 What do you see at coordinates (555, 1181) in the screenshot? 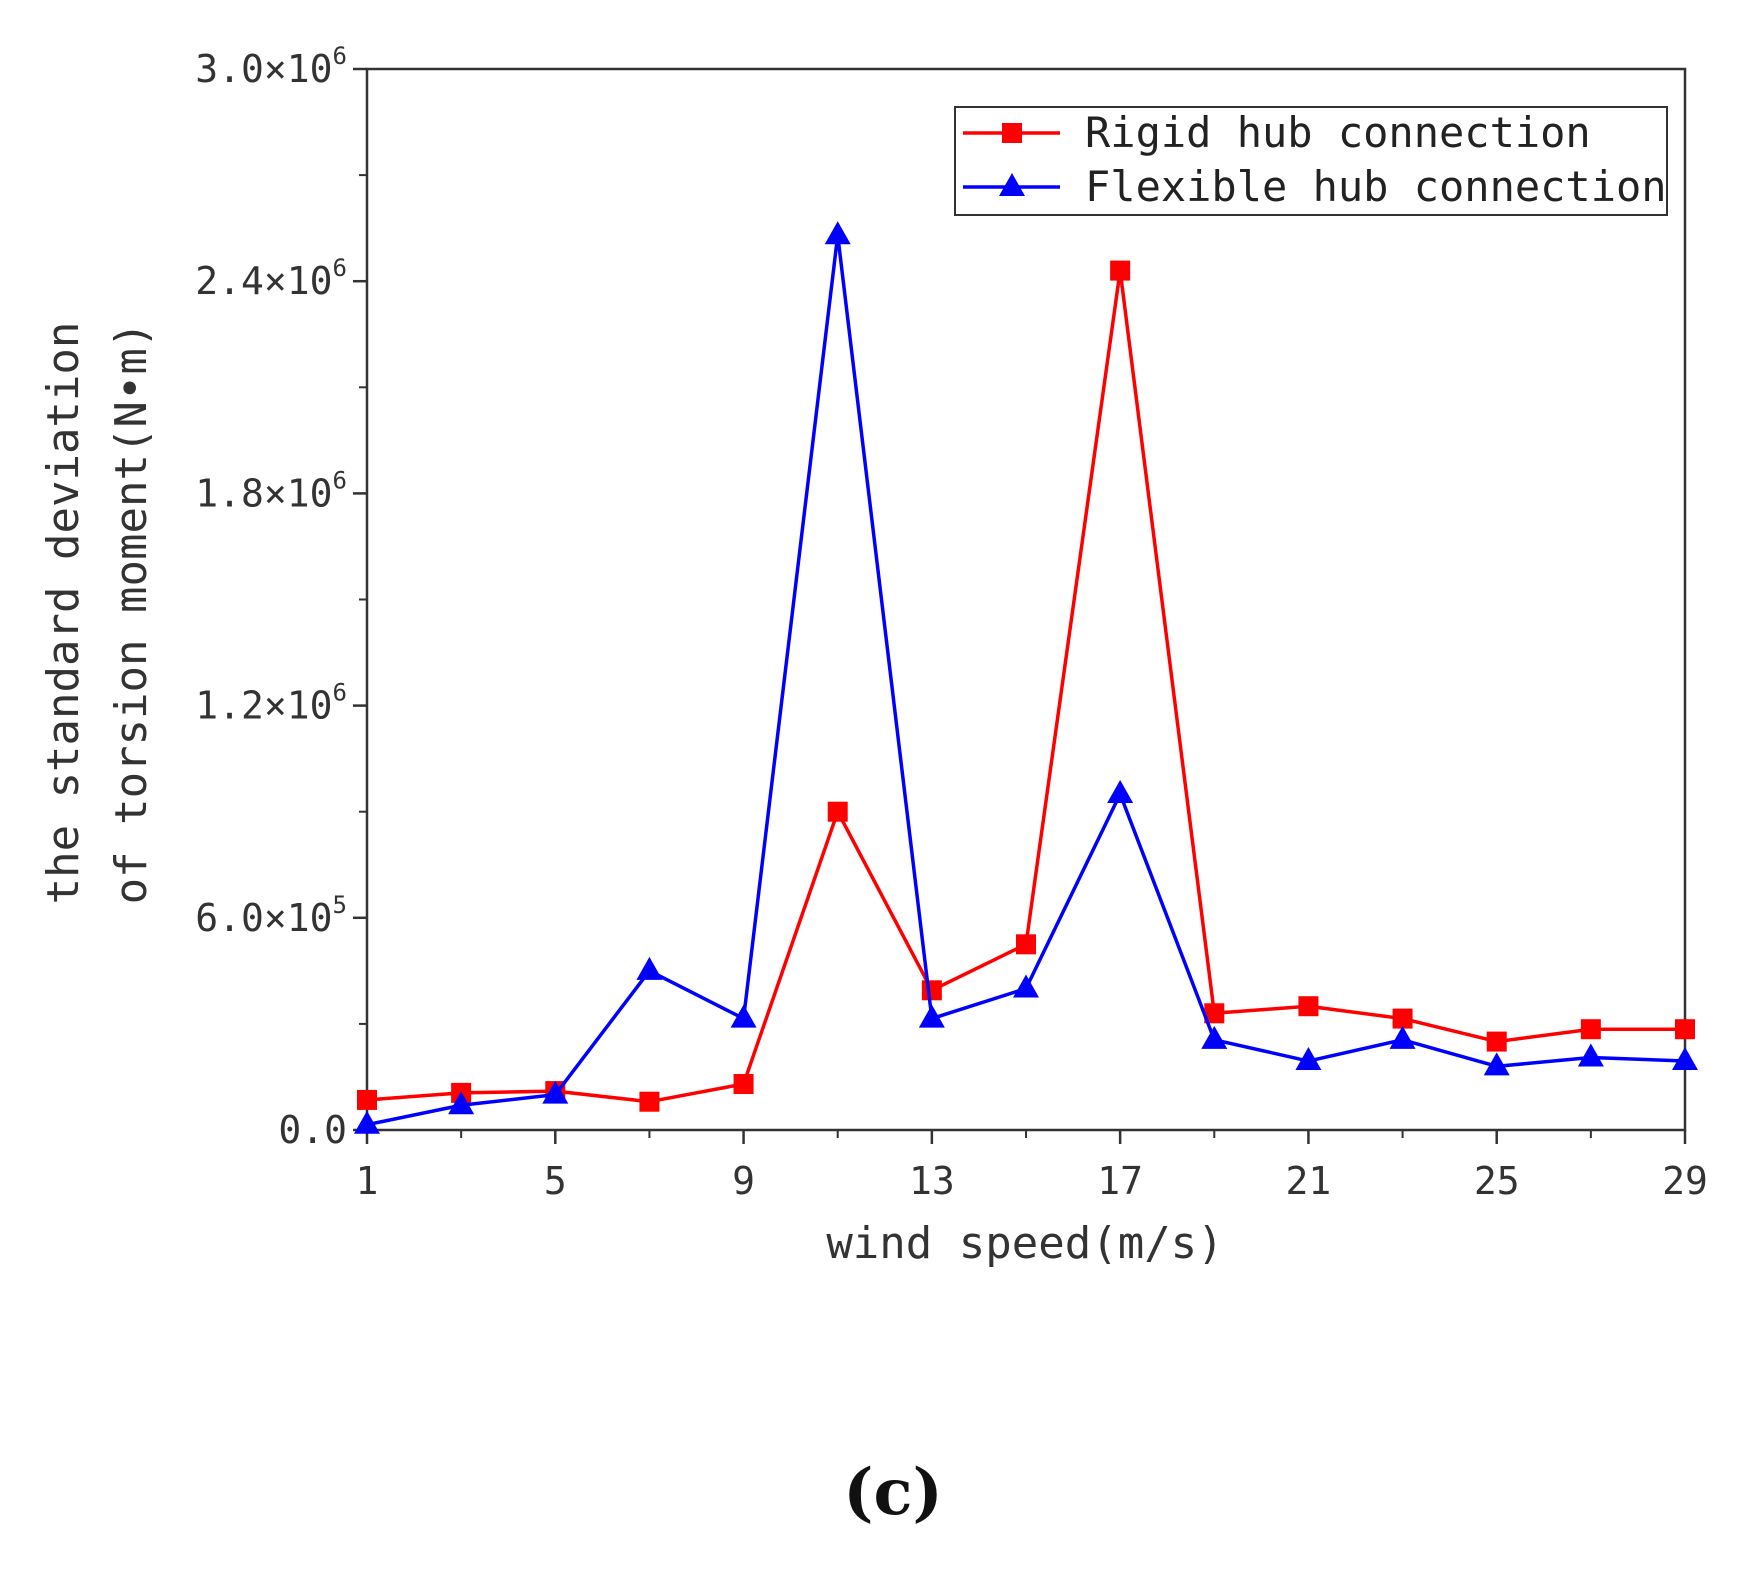
I see `x-tick-label: 5` at bounding box center [555, 1181].